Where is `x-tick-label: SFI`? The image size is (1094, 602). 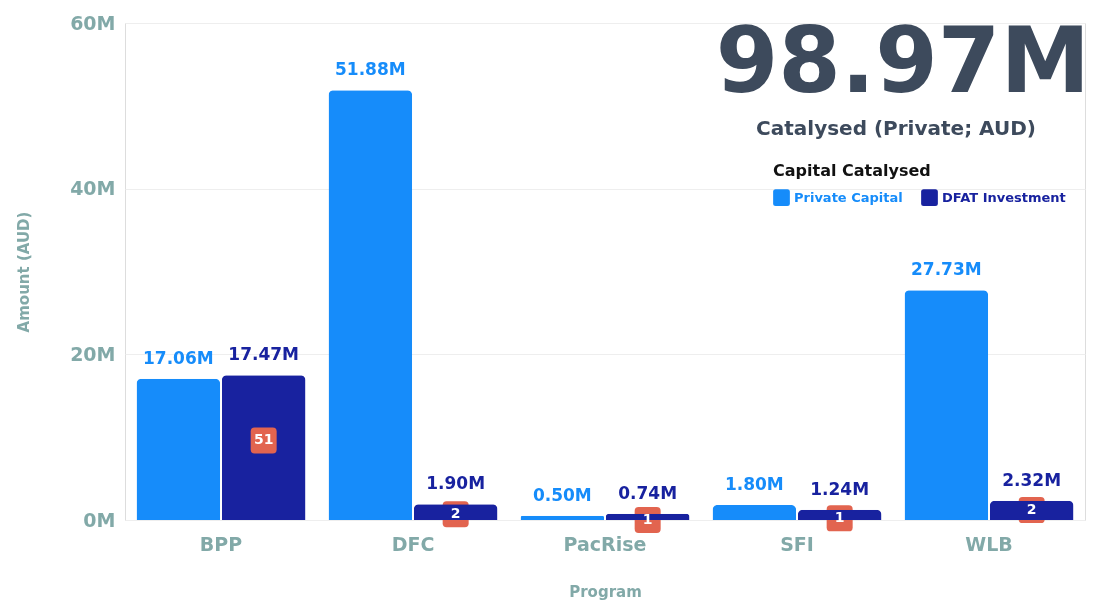
x-tick-label: SFI is located at coordinates (797, 543).